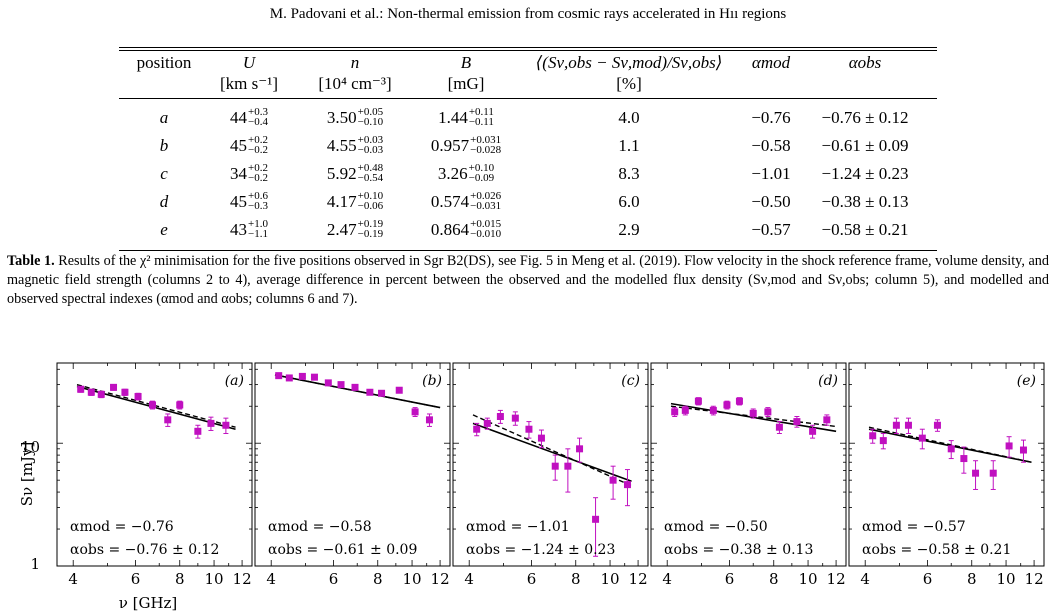 The height and width of the screenshot is (616, 1056). I want to click on panel-label: (a), so click(234, 381).